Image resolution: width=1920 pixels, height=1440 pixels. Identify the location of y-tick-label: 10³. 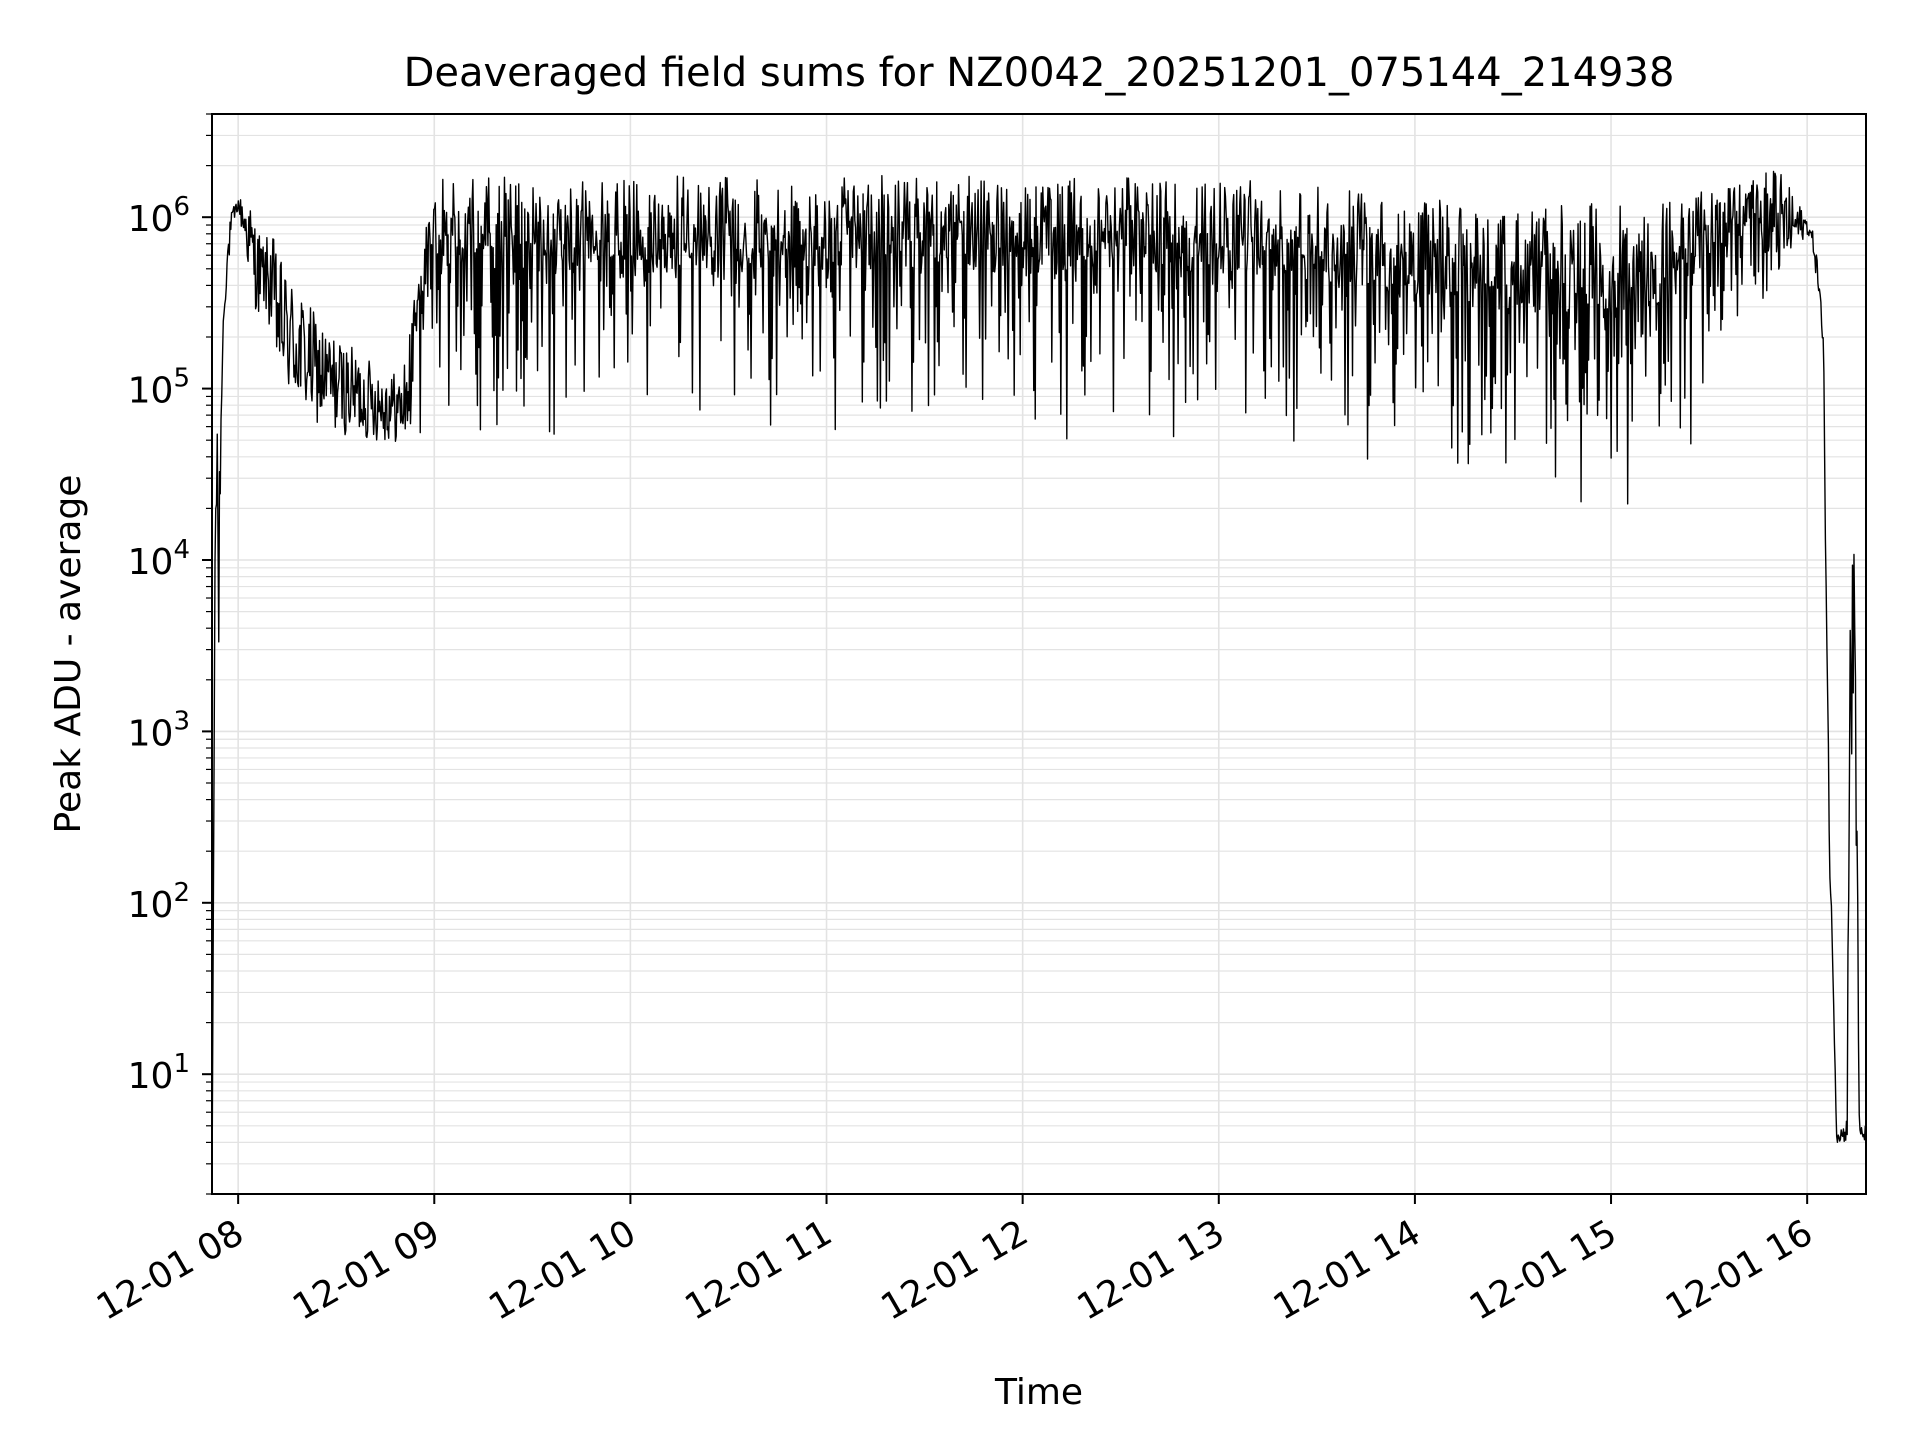
(159, 730).